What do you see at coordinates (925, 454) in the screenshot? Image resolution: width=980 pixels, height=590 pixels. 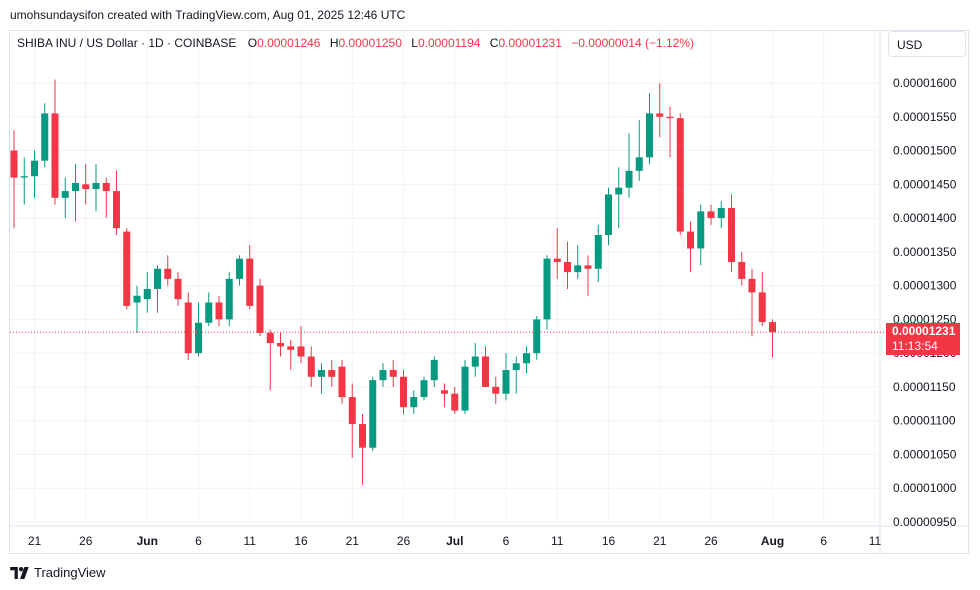 I see `y-tick-label: 0.00001050` at bounding box center [925, 454].